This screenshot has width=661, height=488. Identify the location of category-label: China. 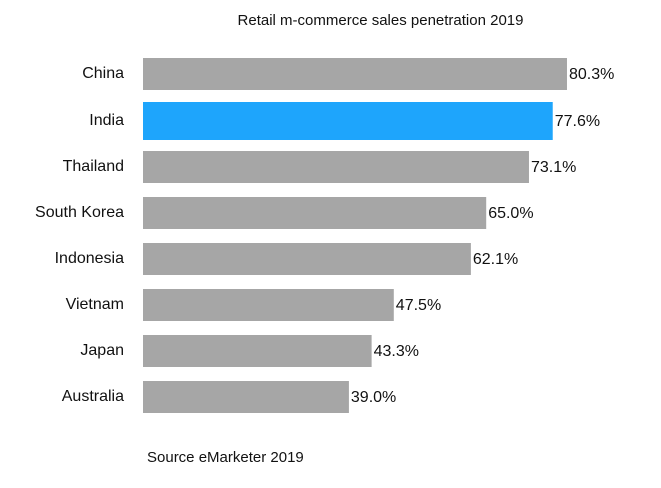
(103, 73).